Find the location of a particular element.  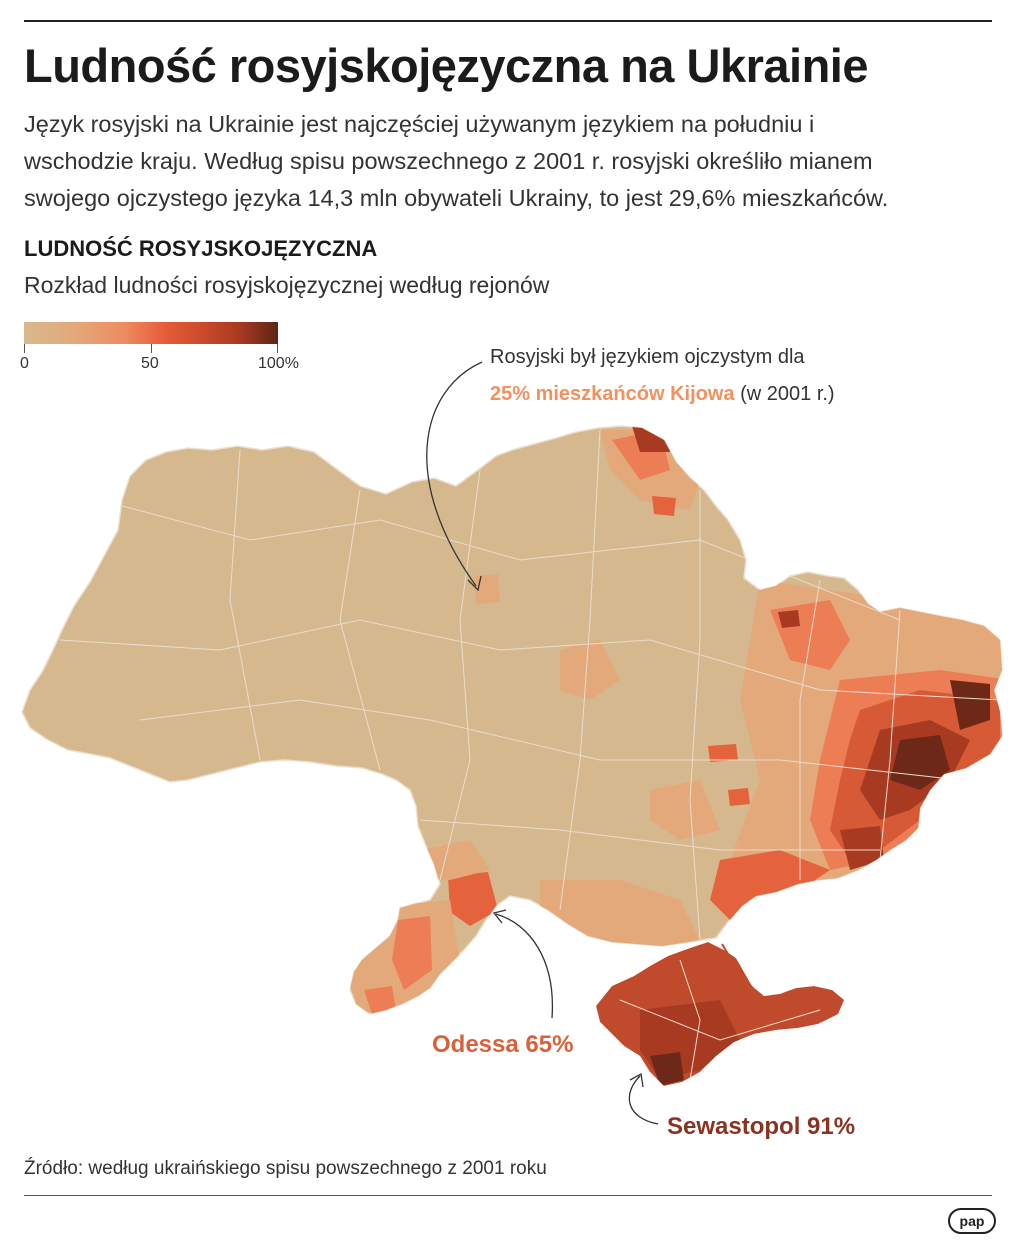

mariupol-dark is located at coordinates (862, 848).